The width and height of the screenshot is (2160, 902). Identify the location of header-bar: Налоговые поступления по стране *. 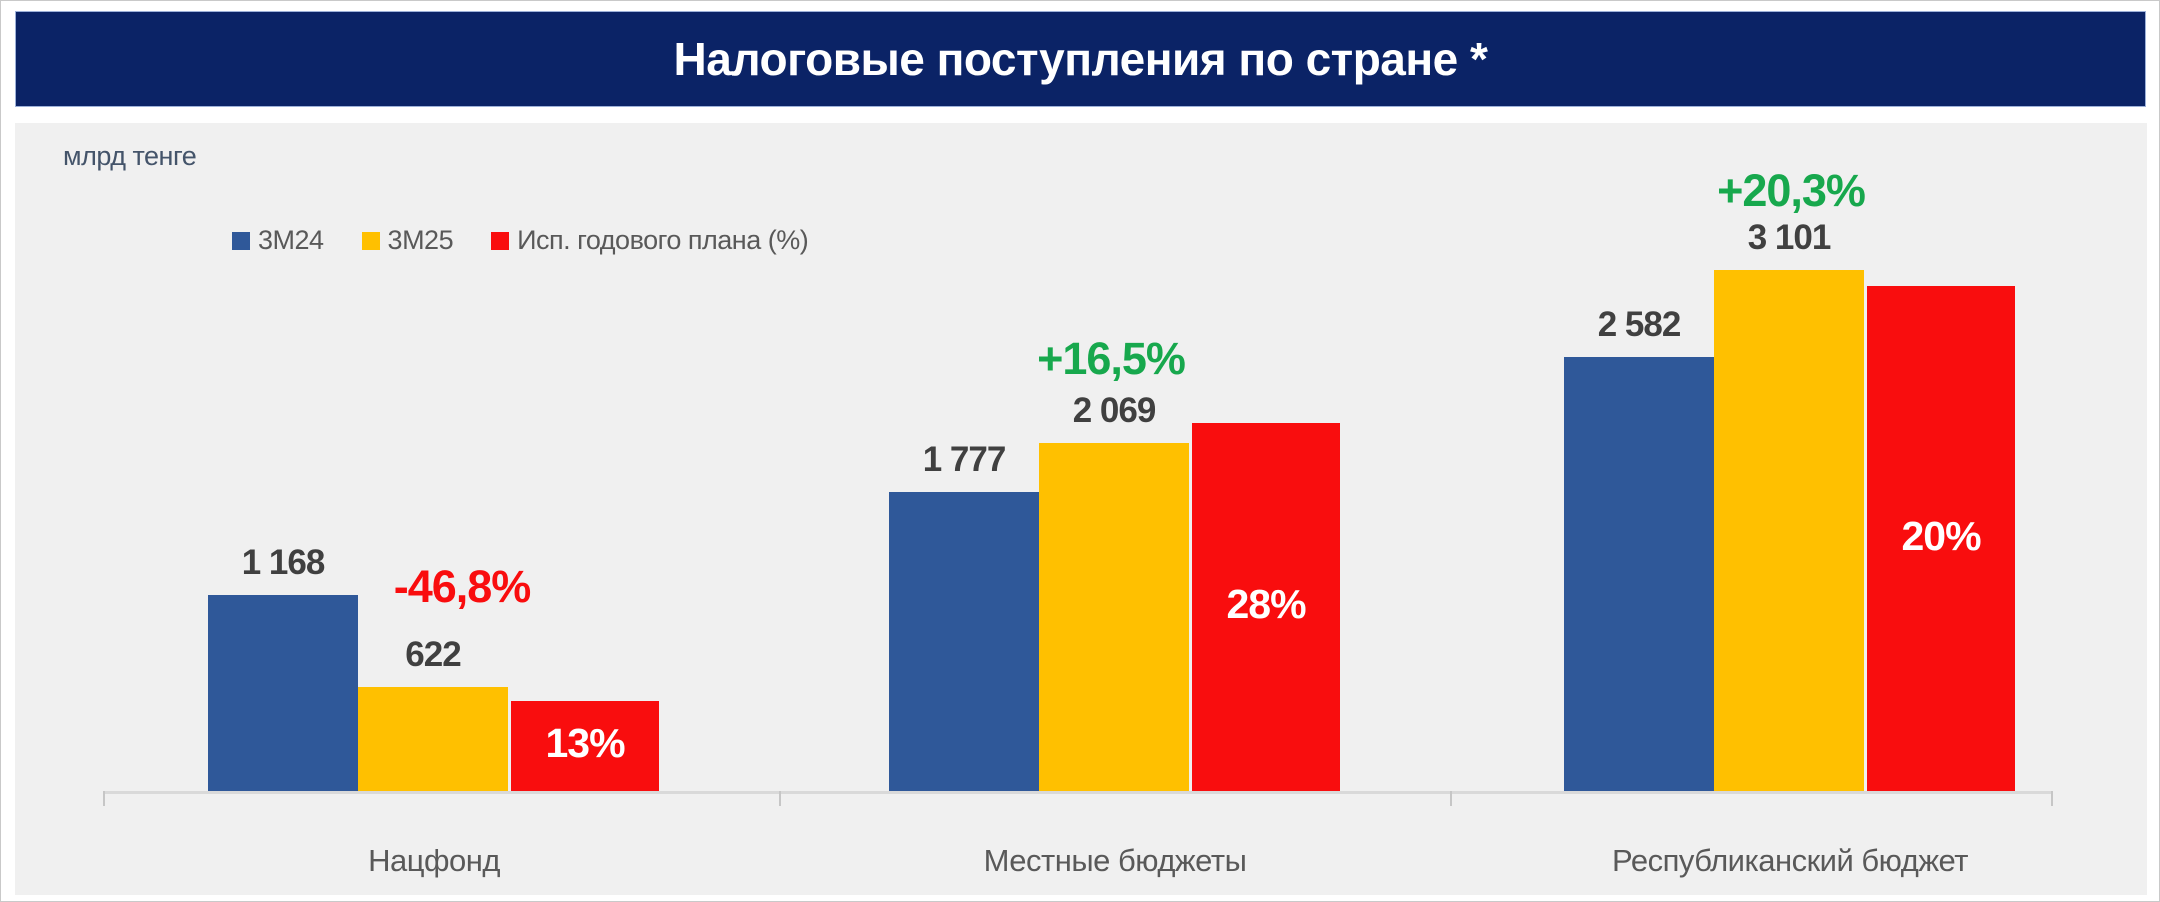
(1080, 59).